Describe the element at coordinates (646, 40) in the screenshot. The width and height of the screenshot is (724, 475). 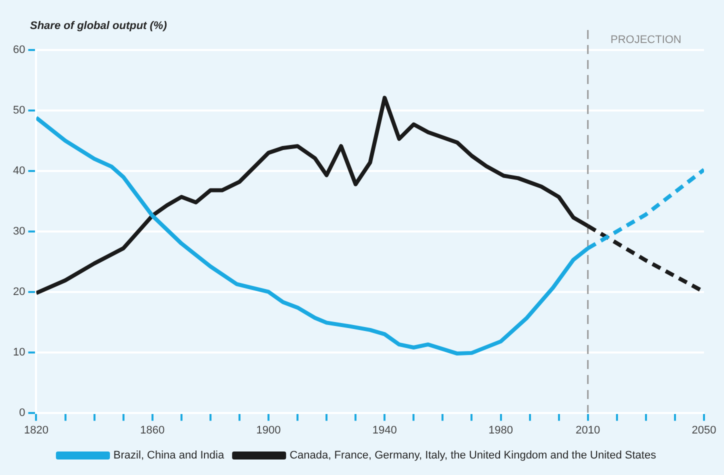
I see `ref-line-label: PROJECTION` at that location.